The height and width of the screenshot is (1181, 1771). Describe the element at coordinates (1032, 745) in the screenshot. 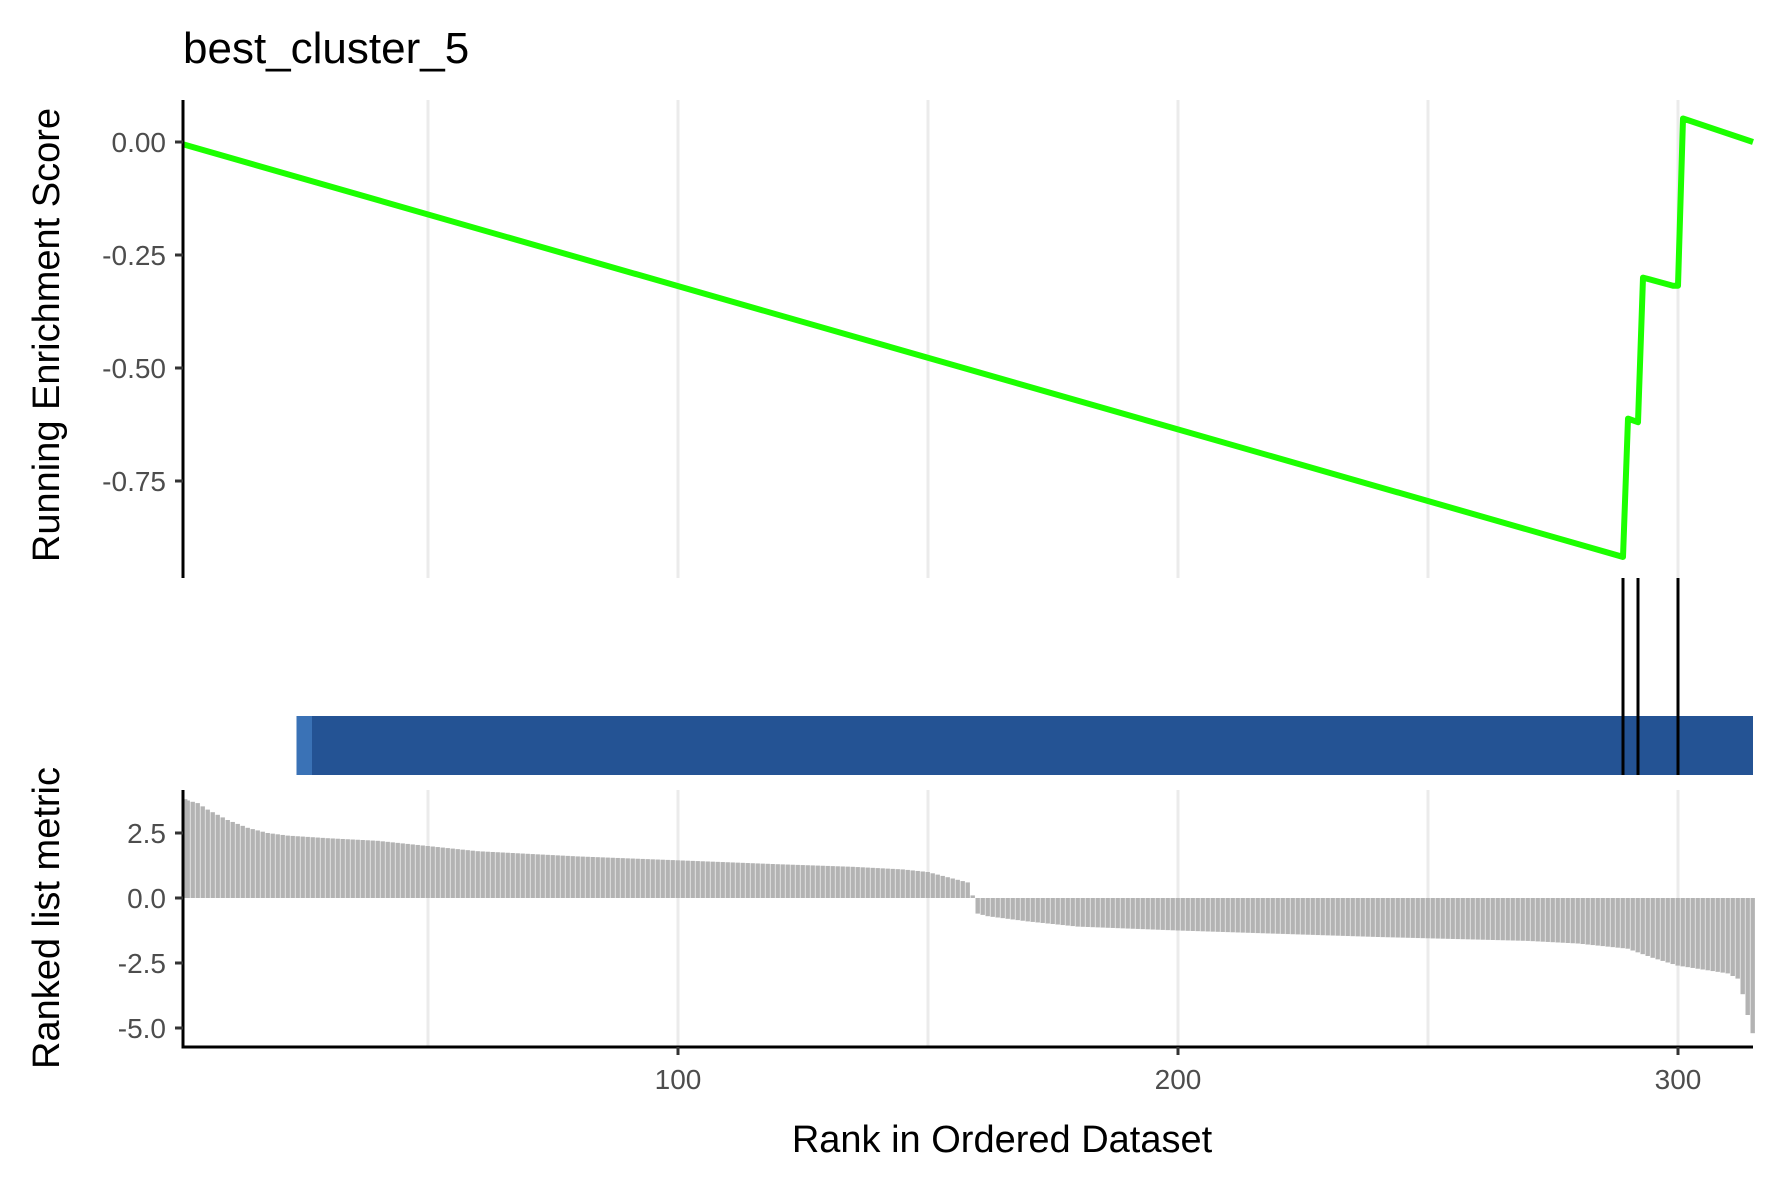

I see `heatbar-main-segment` at that location.